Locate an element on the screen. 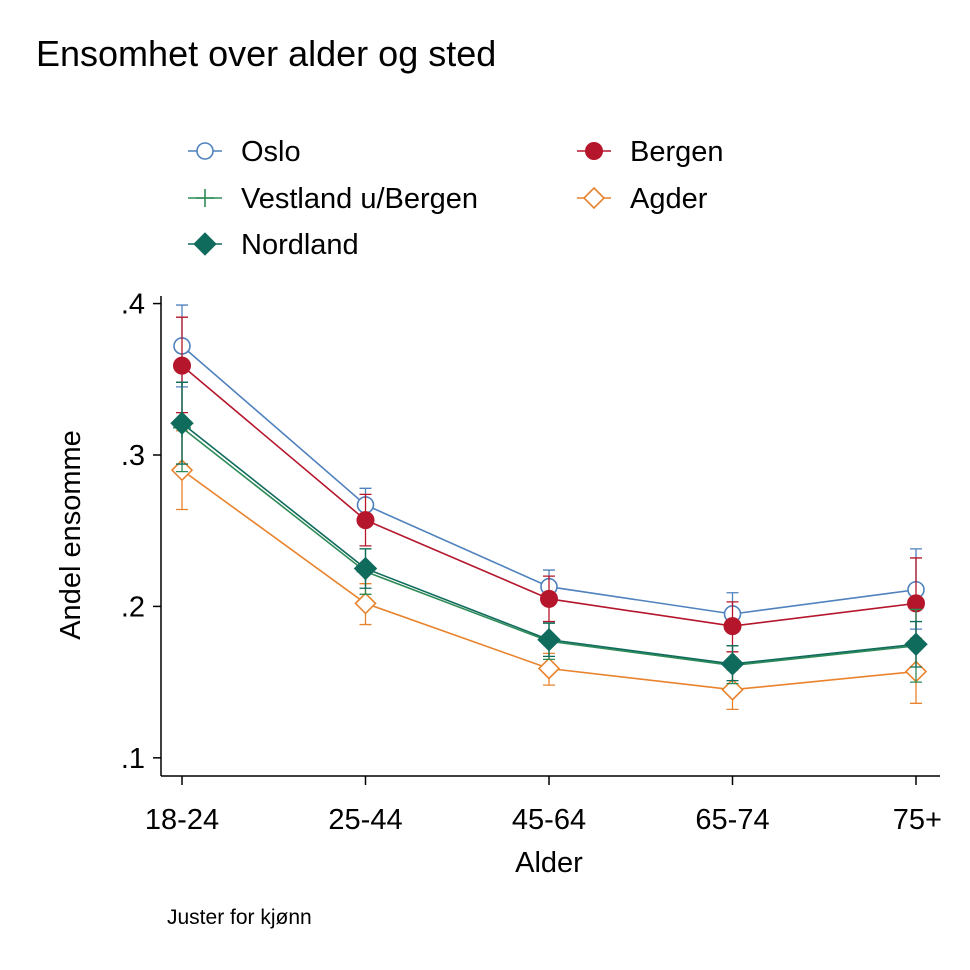  footnote: Juster for kjønn is located at coordinates (239, 917).